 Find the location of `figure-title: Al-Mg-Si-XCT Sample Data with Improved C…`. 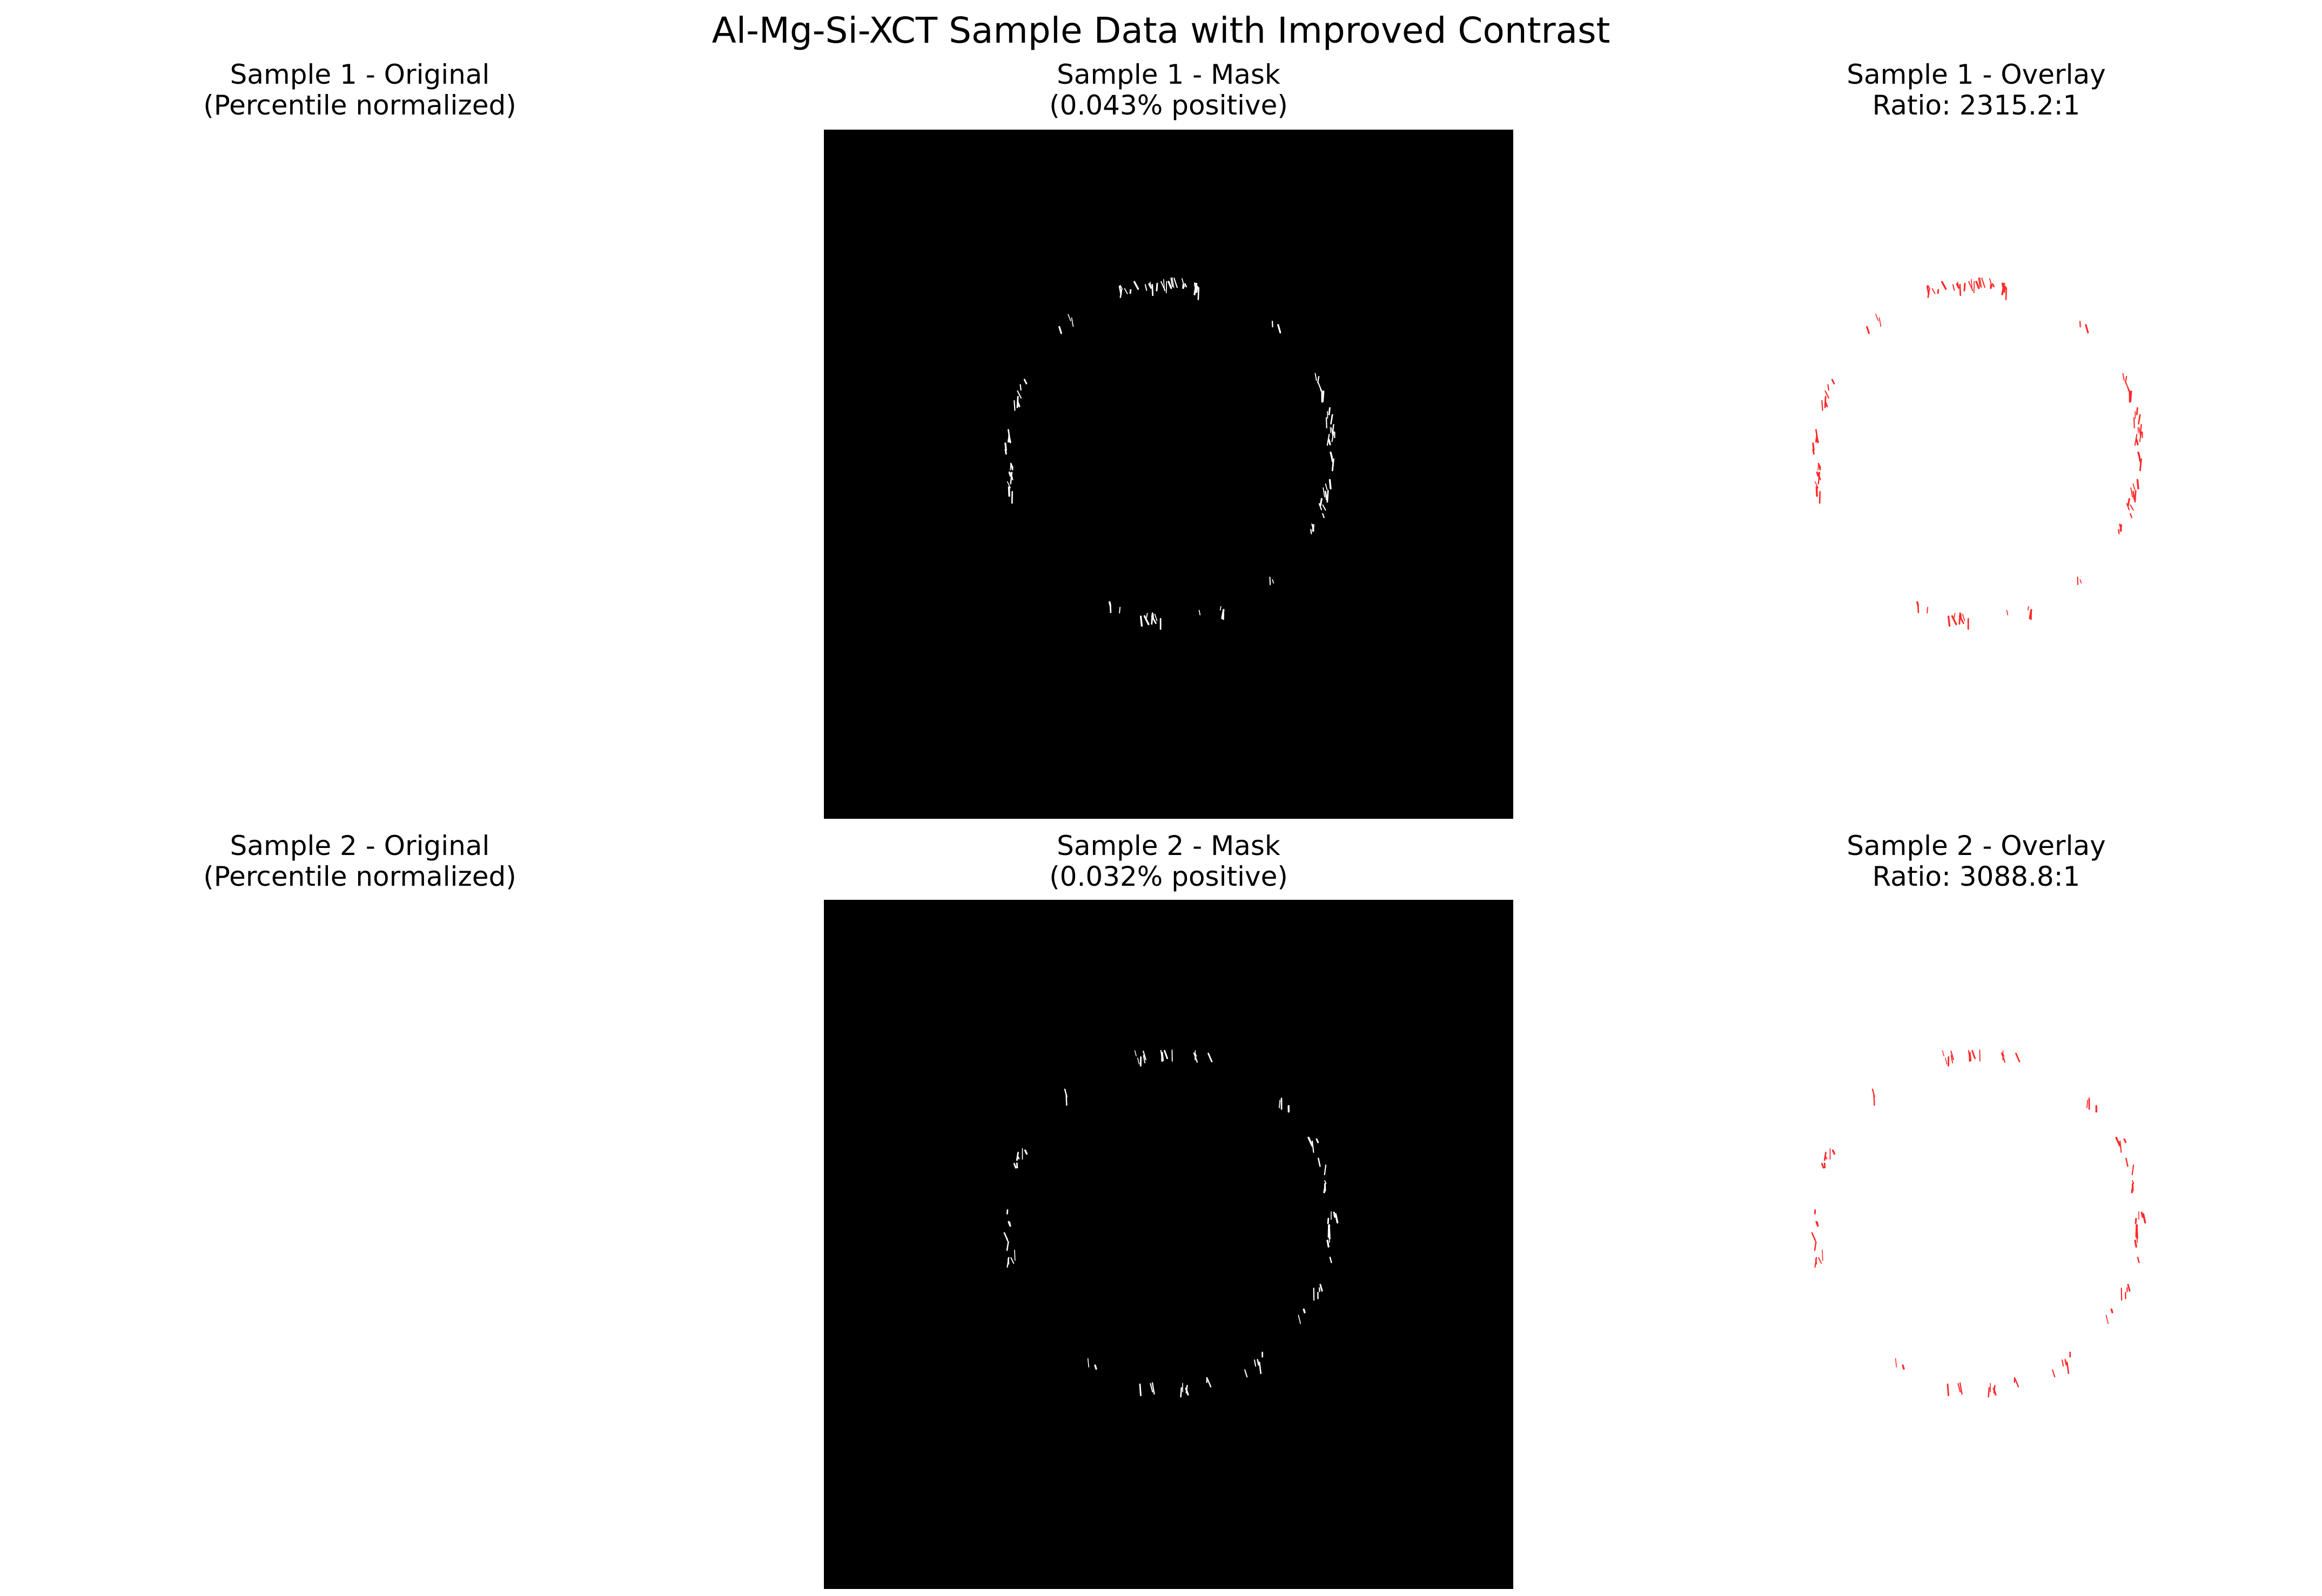

figure-title: Al-Mg-Si-XCT Sample Data with Improved C… is located at coordinates (1161, 30).